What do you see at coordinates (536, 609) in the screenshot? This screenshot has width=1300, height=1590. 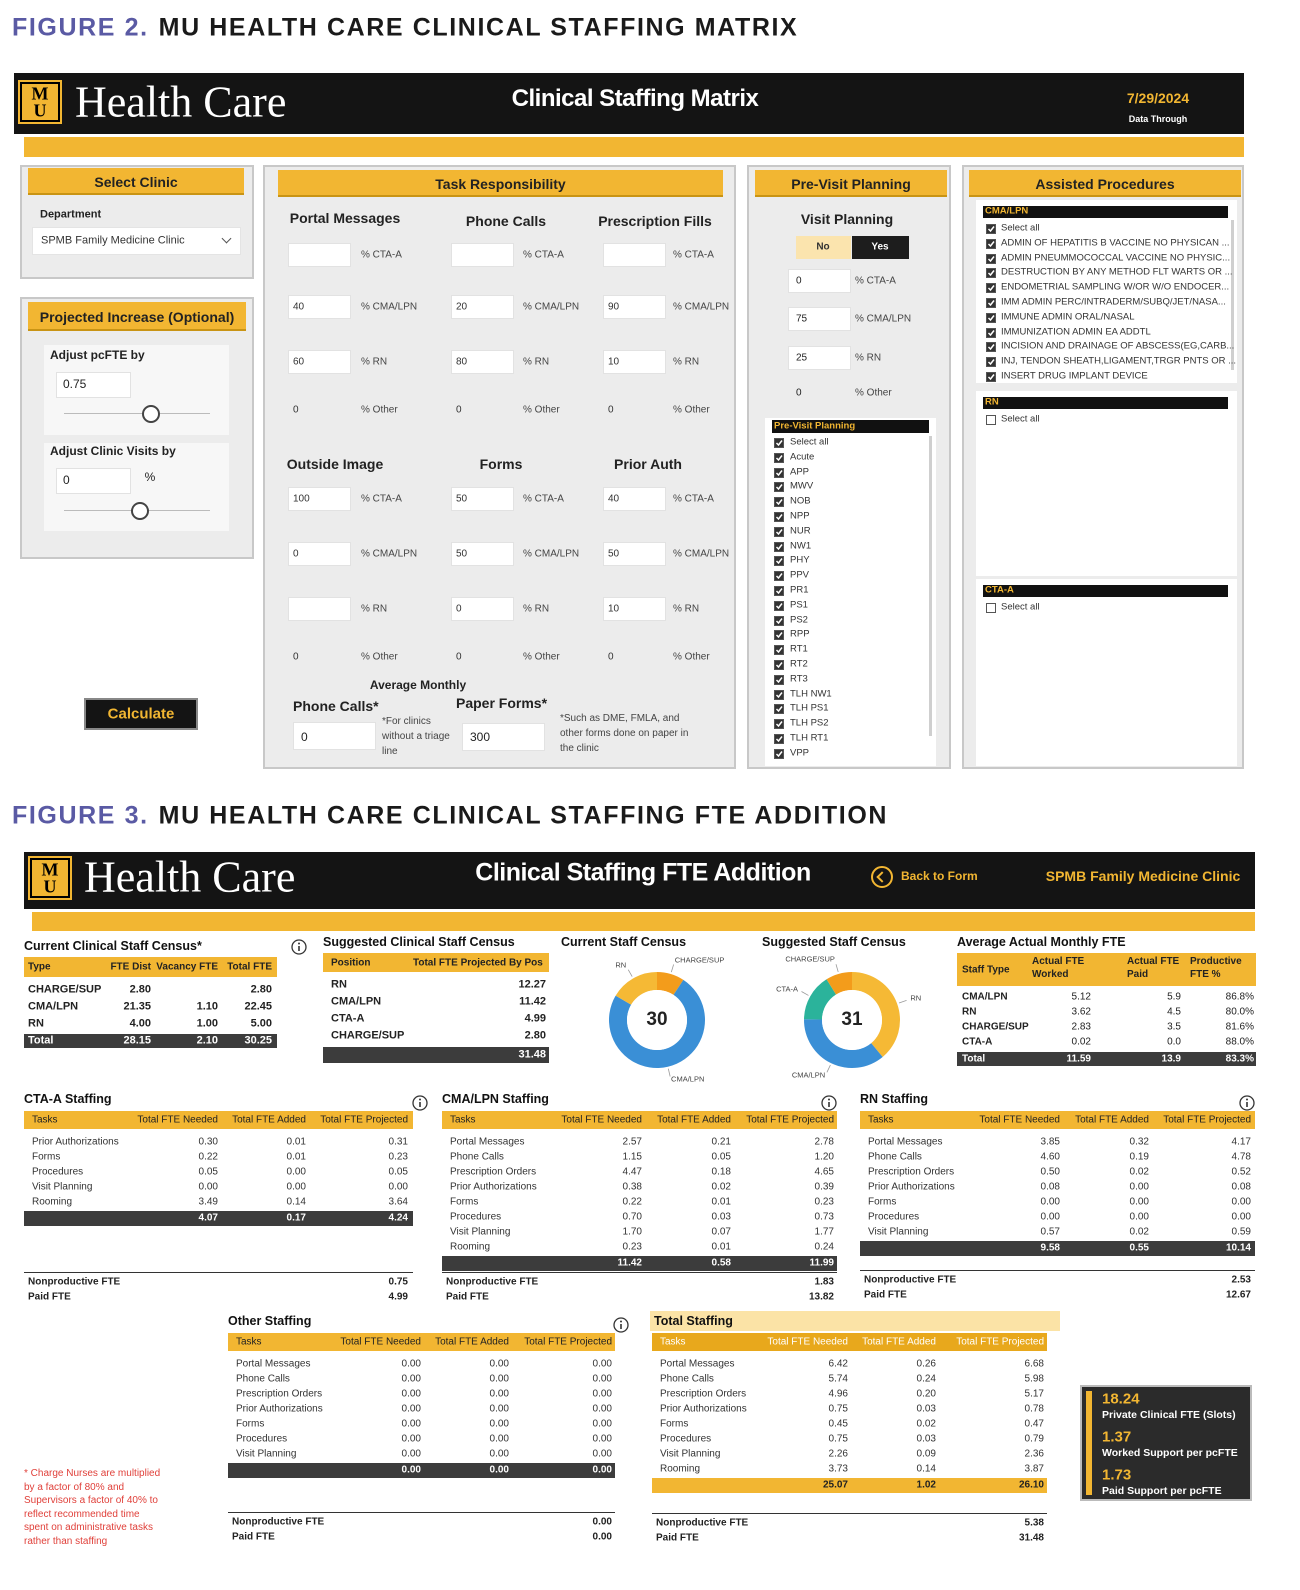 I see `input-unit: % RN` at bounding box center [536, 609].